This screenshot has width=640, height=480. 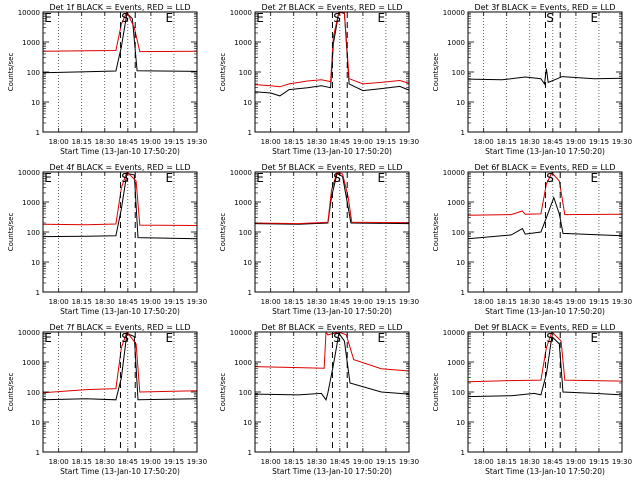 I want to click on plot-title: Det 4f BLACK = Events, RED = LLD, so click(x=119, y=167).